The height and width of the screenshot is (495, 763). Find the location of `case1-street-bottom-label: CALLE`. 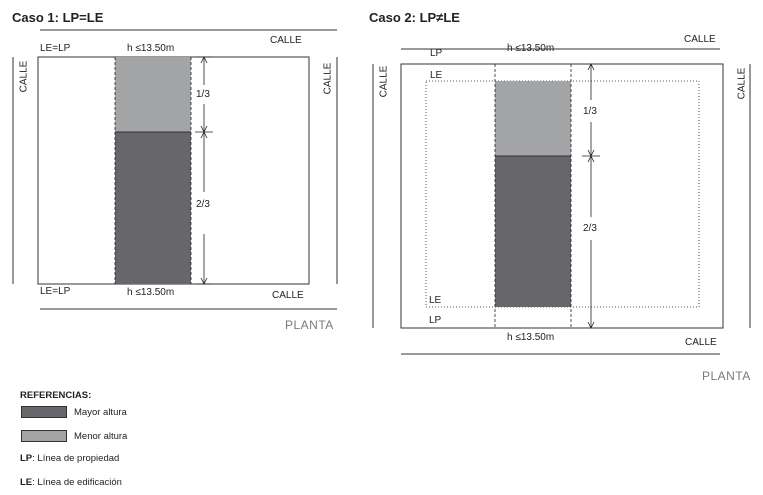

case1-street-bottom-label: CALLE is located at coordinates (288, 295).